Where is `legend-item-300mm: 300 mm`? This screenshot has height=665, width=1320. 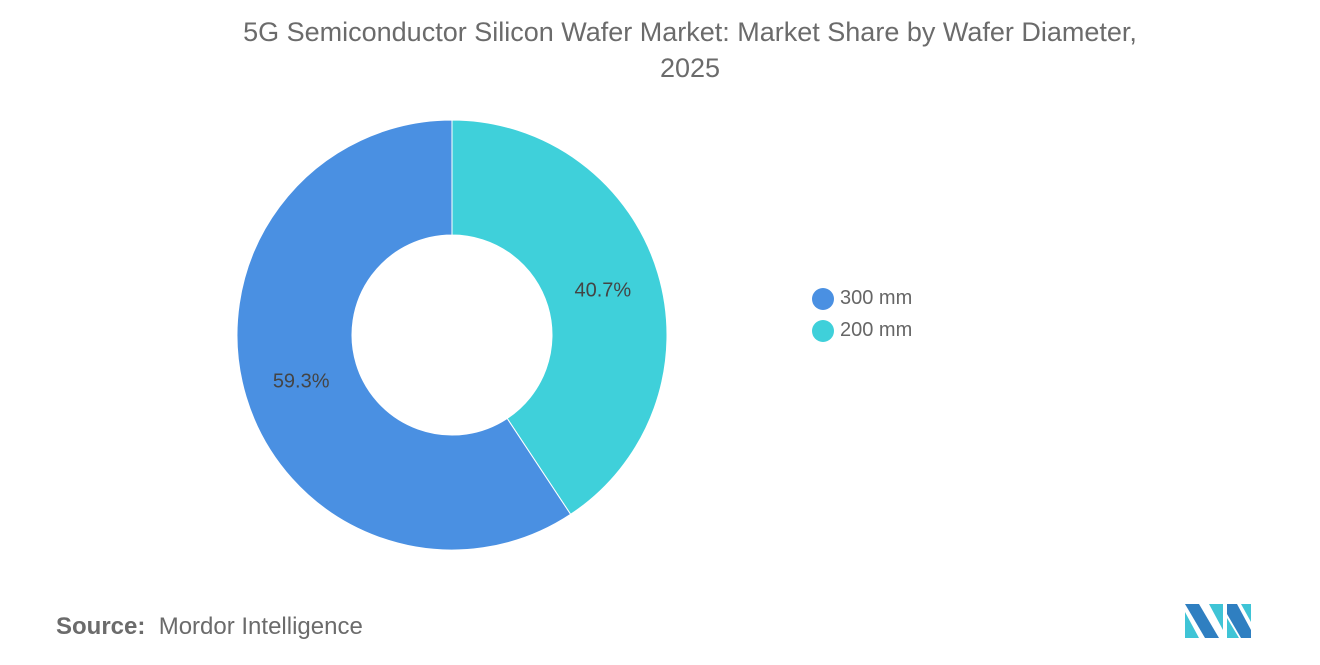
legend-item-300mm: 300 mm is located at coordinates (862, 298).